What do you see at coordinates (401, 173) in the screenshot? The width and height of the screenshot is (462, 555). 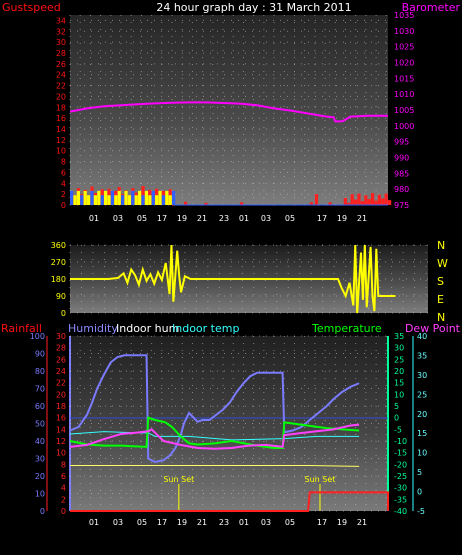 I see `barometer-tick: 985` at bounding box center [401, 173].